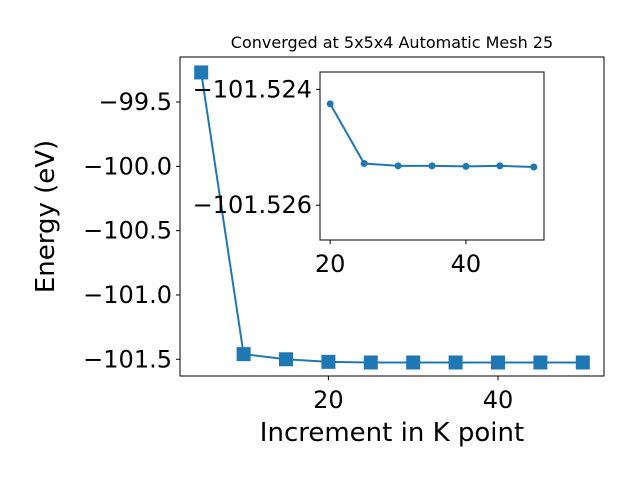 The height and width of the screenshot is (480, 640). Describe the element at coordinates (127, 359) in the screenshot. I see `y-tick-label: −101.5` at that location.